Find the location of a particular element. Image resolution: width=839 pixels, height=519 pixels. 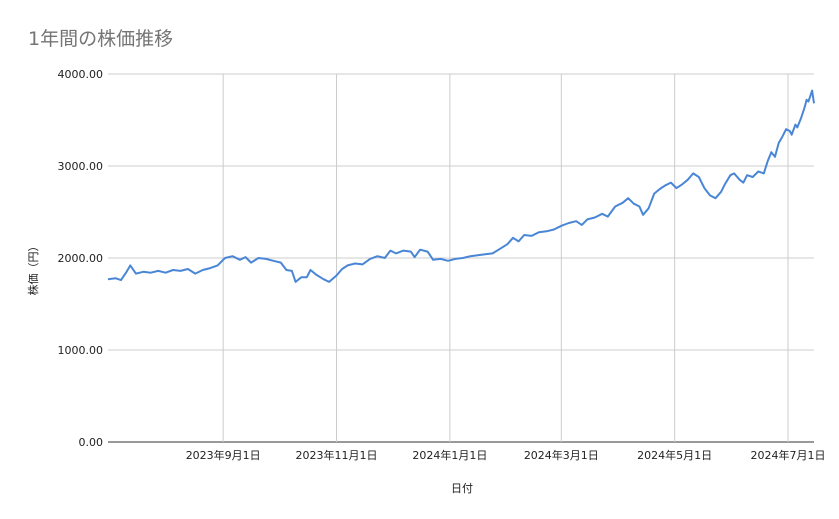

y-tick-label: 2000.00 is located at coordinates (81, 258).